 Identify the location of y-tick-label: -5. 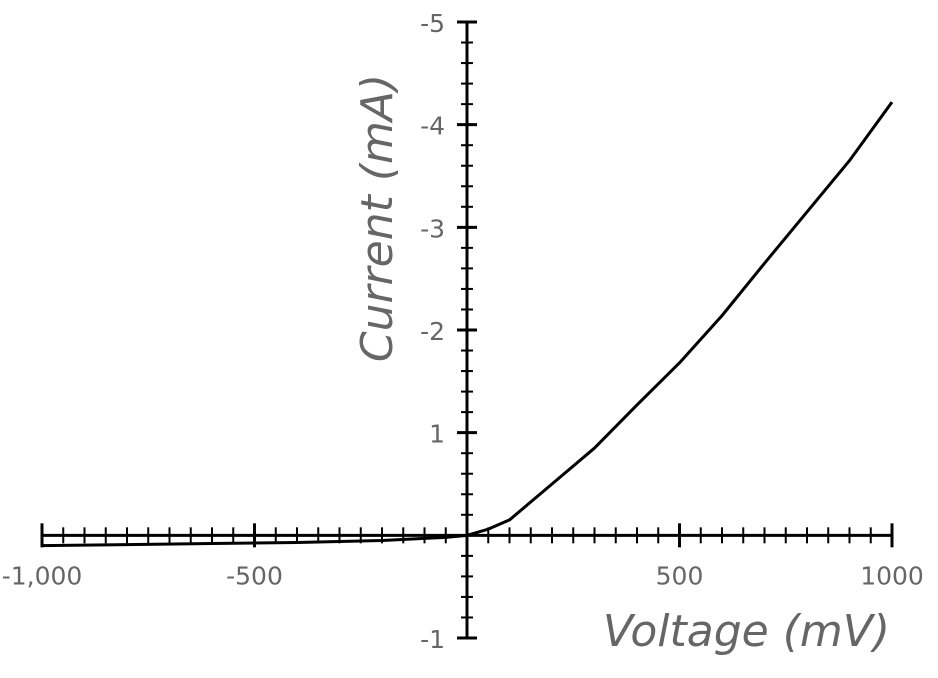
(432, 23).